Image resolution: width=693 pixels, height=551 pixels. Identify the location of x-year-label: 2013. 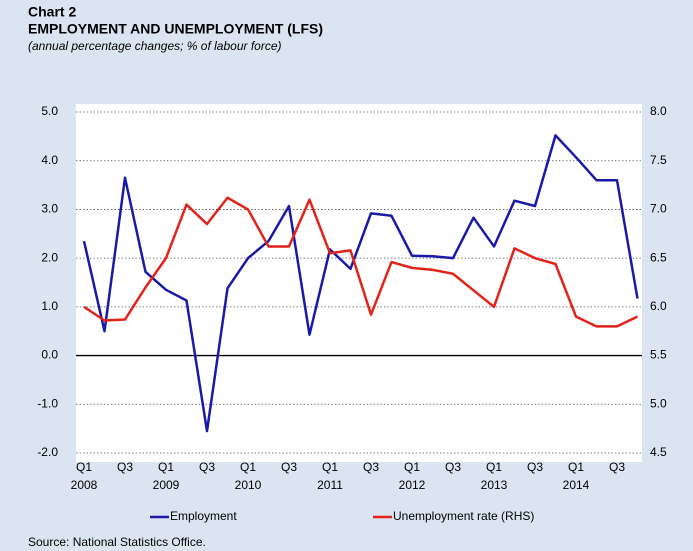
(494, 485).